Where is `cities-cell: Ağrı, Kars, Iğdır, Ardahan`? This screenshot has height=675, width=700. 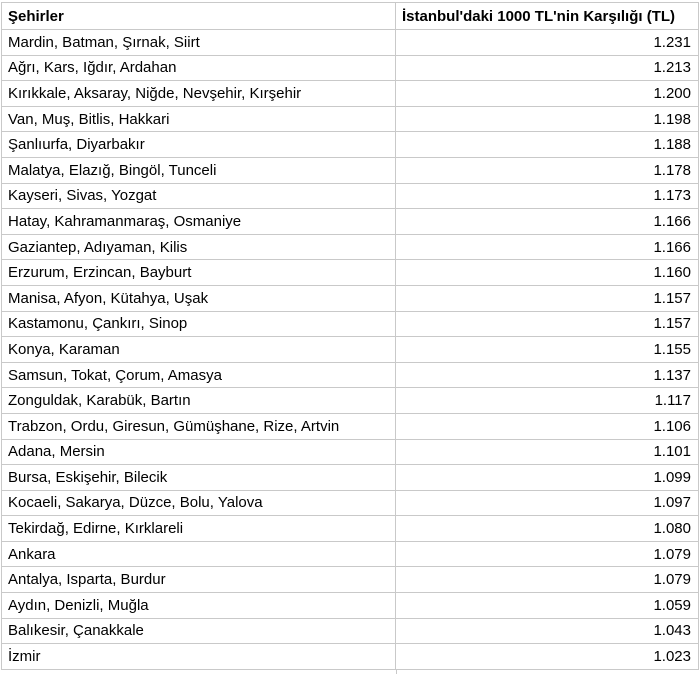
cities-cell: Ağrı, Kars, Iğdır, Ardahan is located at coordinates (198, 68).